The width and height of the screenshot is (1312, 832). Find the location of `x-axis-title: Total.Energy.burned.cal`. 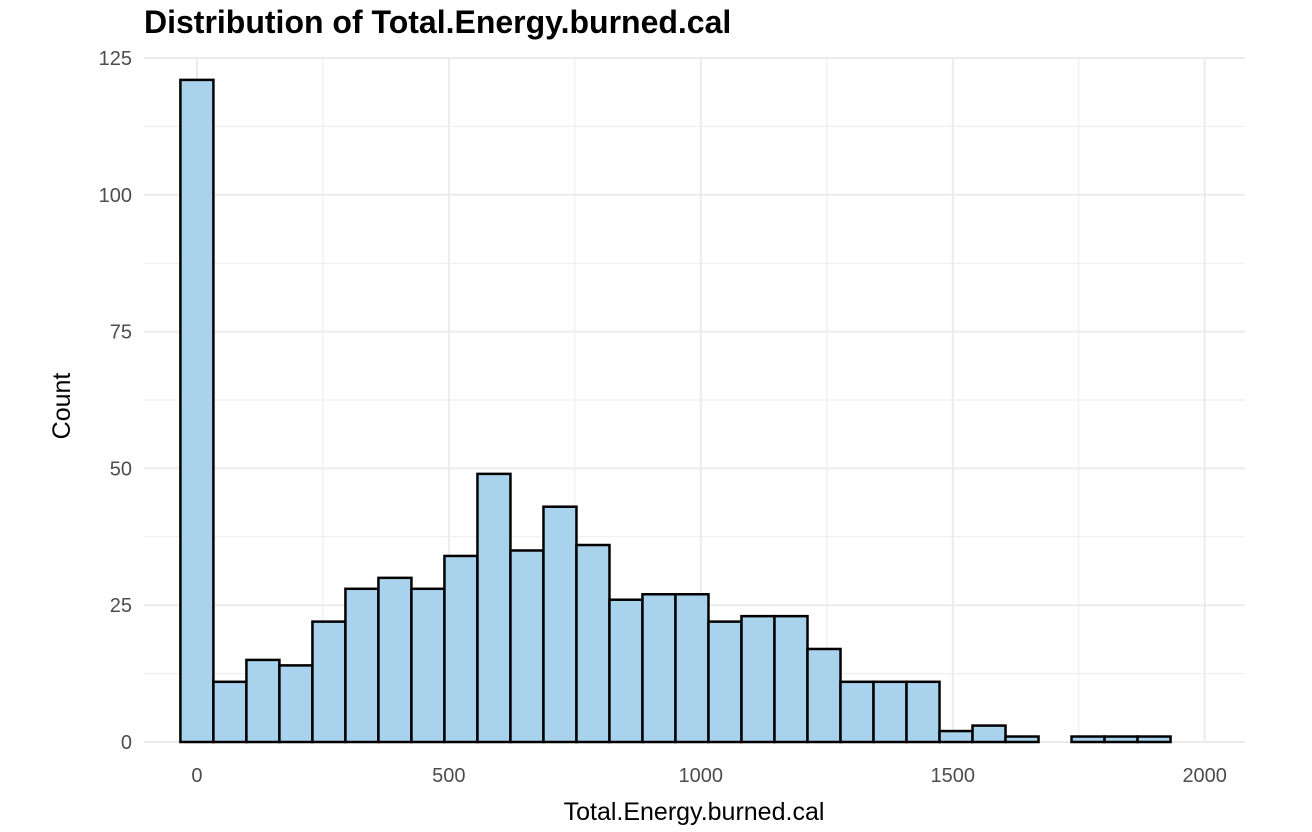

x-axis-title: Total.Energy.burned.cal is located at coordinates (694, 812).